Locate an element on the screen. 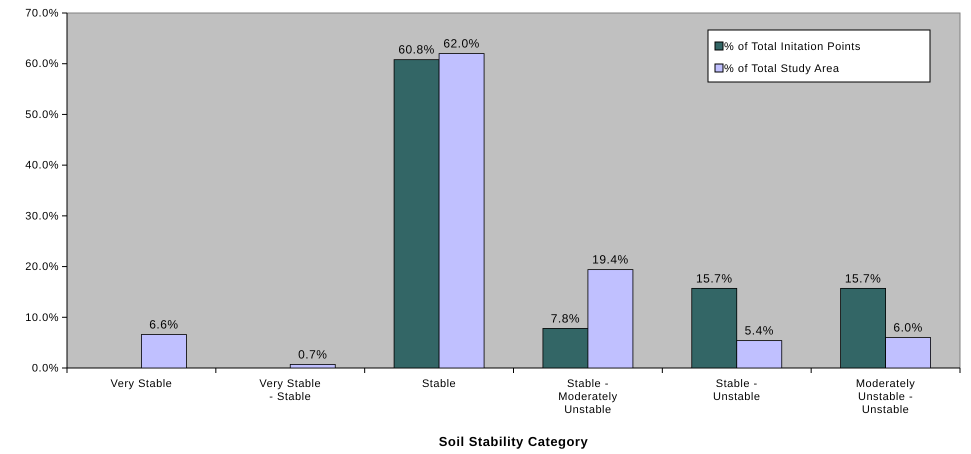  x-tick-label: Moderately Unstable - Unstable is located at coordinates (886, 397).